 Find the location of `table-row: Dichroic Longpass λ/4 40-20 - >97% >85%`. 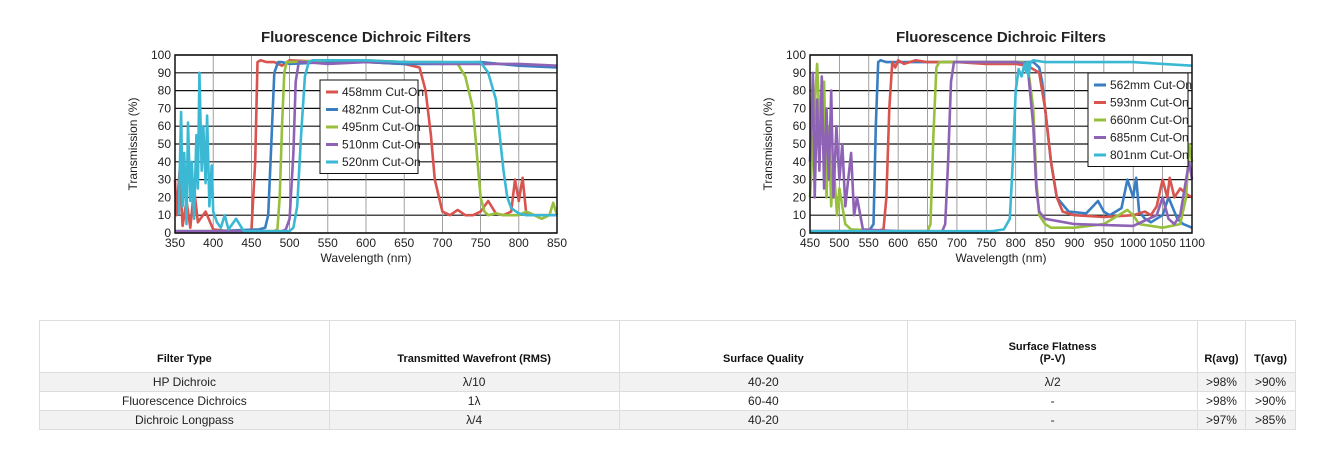

table-row: Dichroic Longpass λ/4 40-20 - >97% >85% is located at coordinates (668, 420).